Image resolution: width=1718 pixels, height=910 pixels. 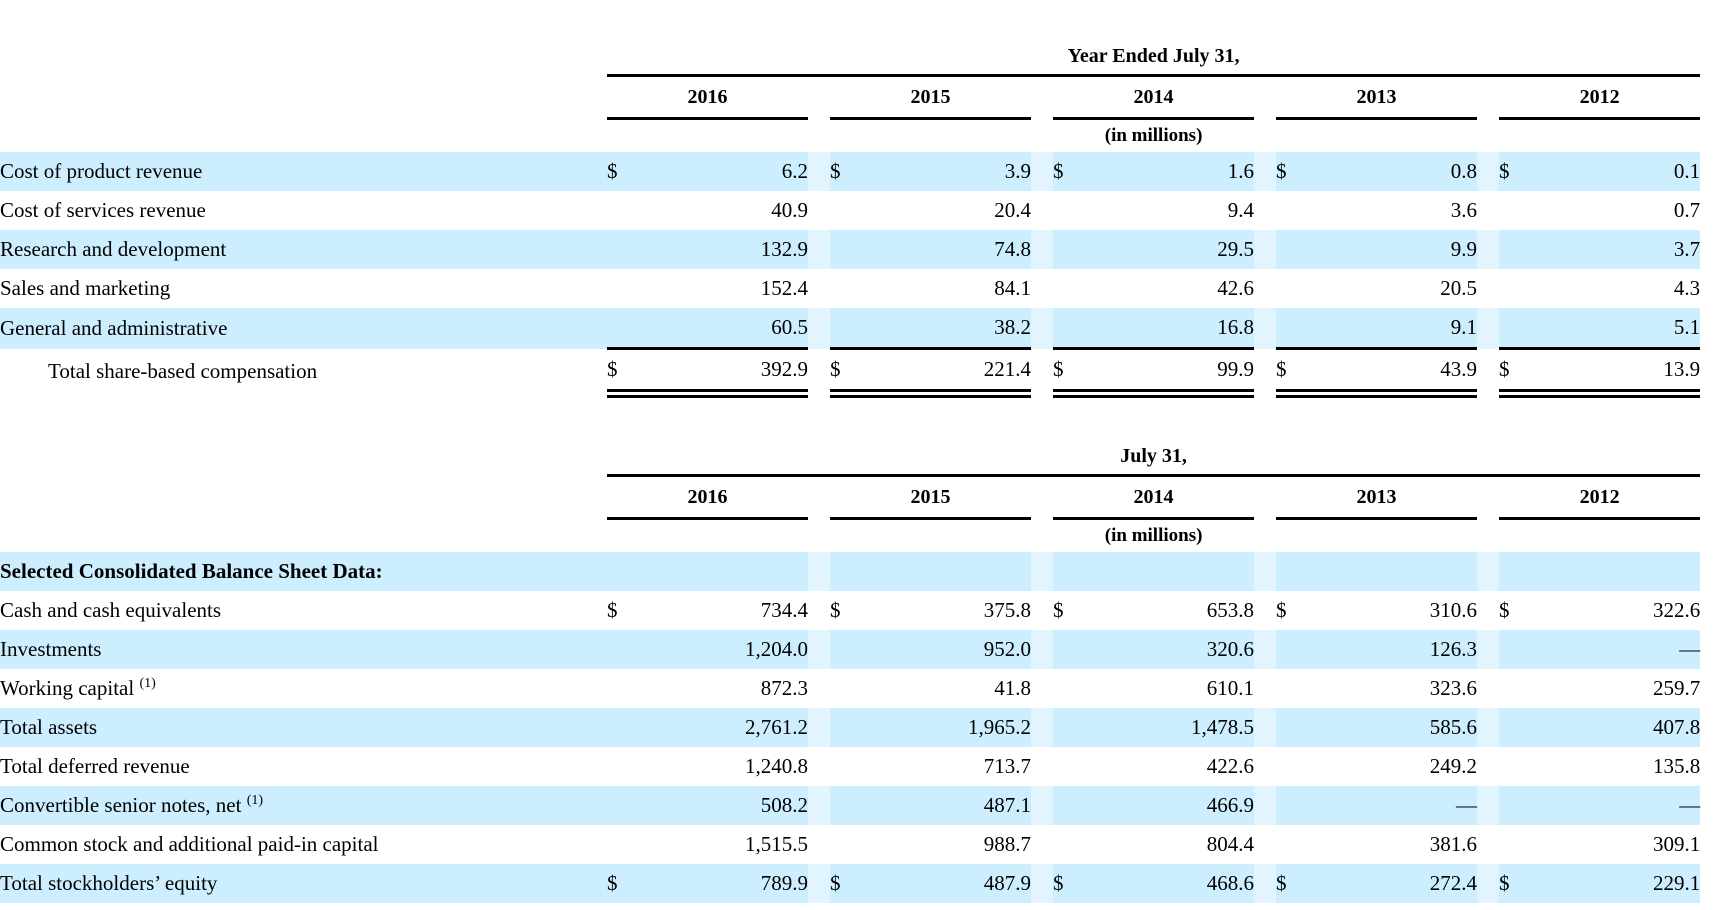 What do you see at coordinates (945, 805) in the screenshot?
I see `value-cell: 487.1` at bounding box center [945, 805].